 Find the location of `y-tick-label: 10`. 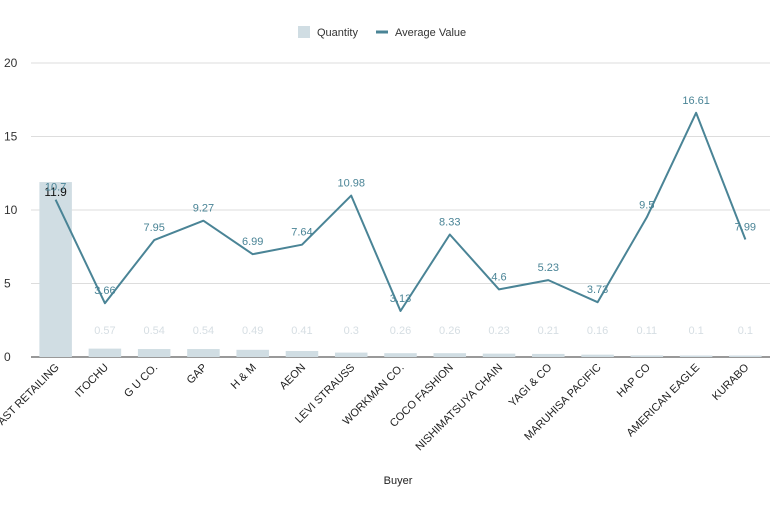

y-tick-label: 10 is located at coordinates (11, 210).